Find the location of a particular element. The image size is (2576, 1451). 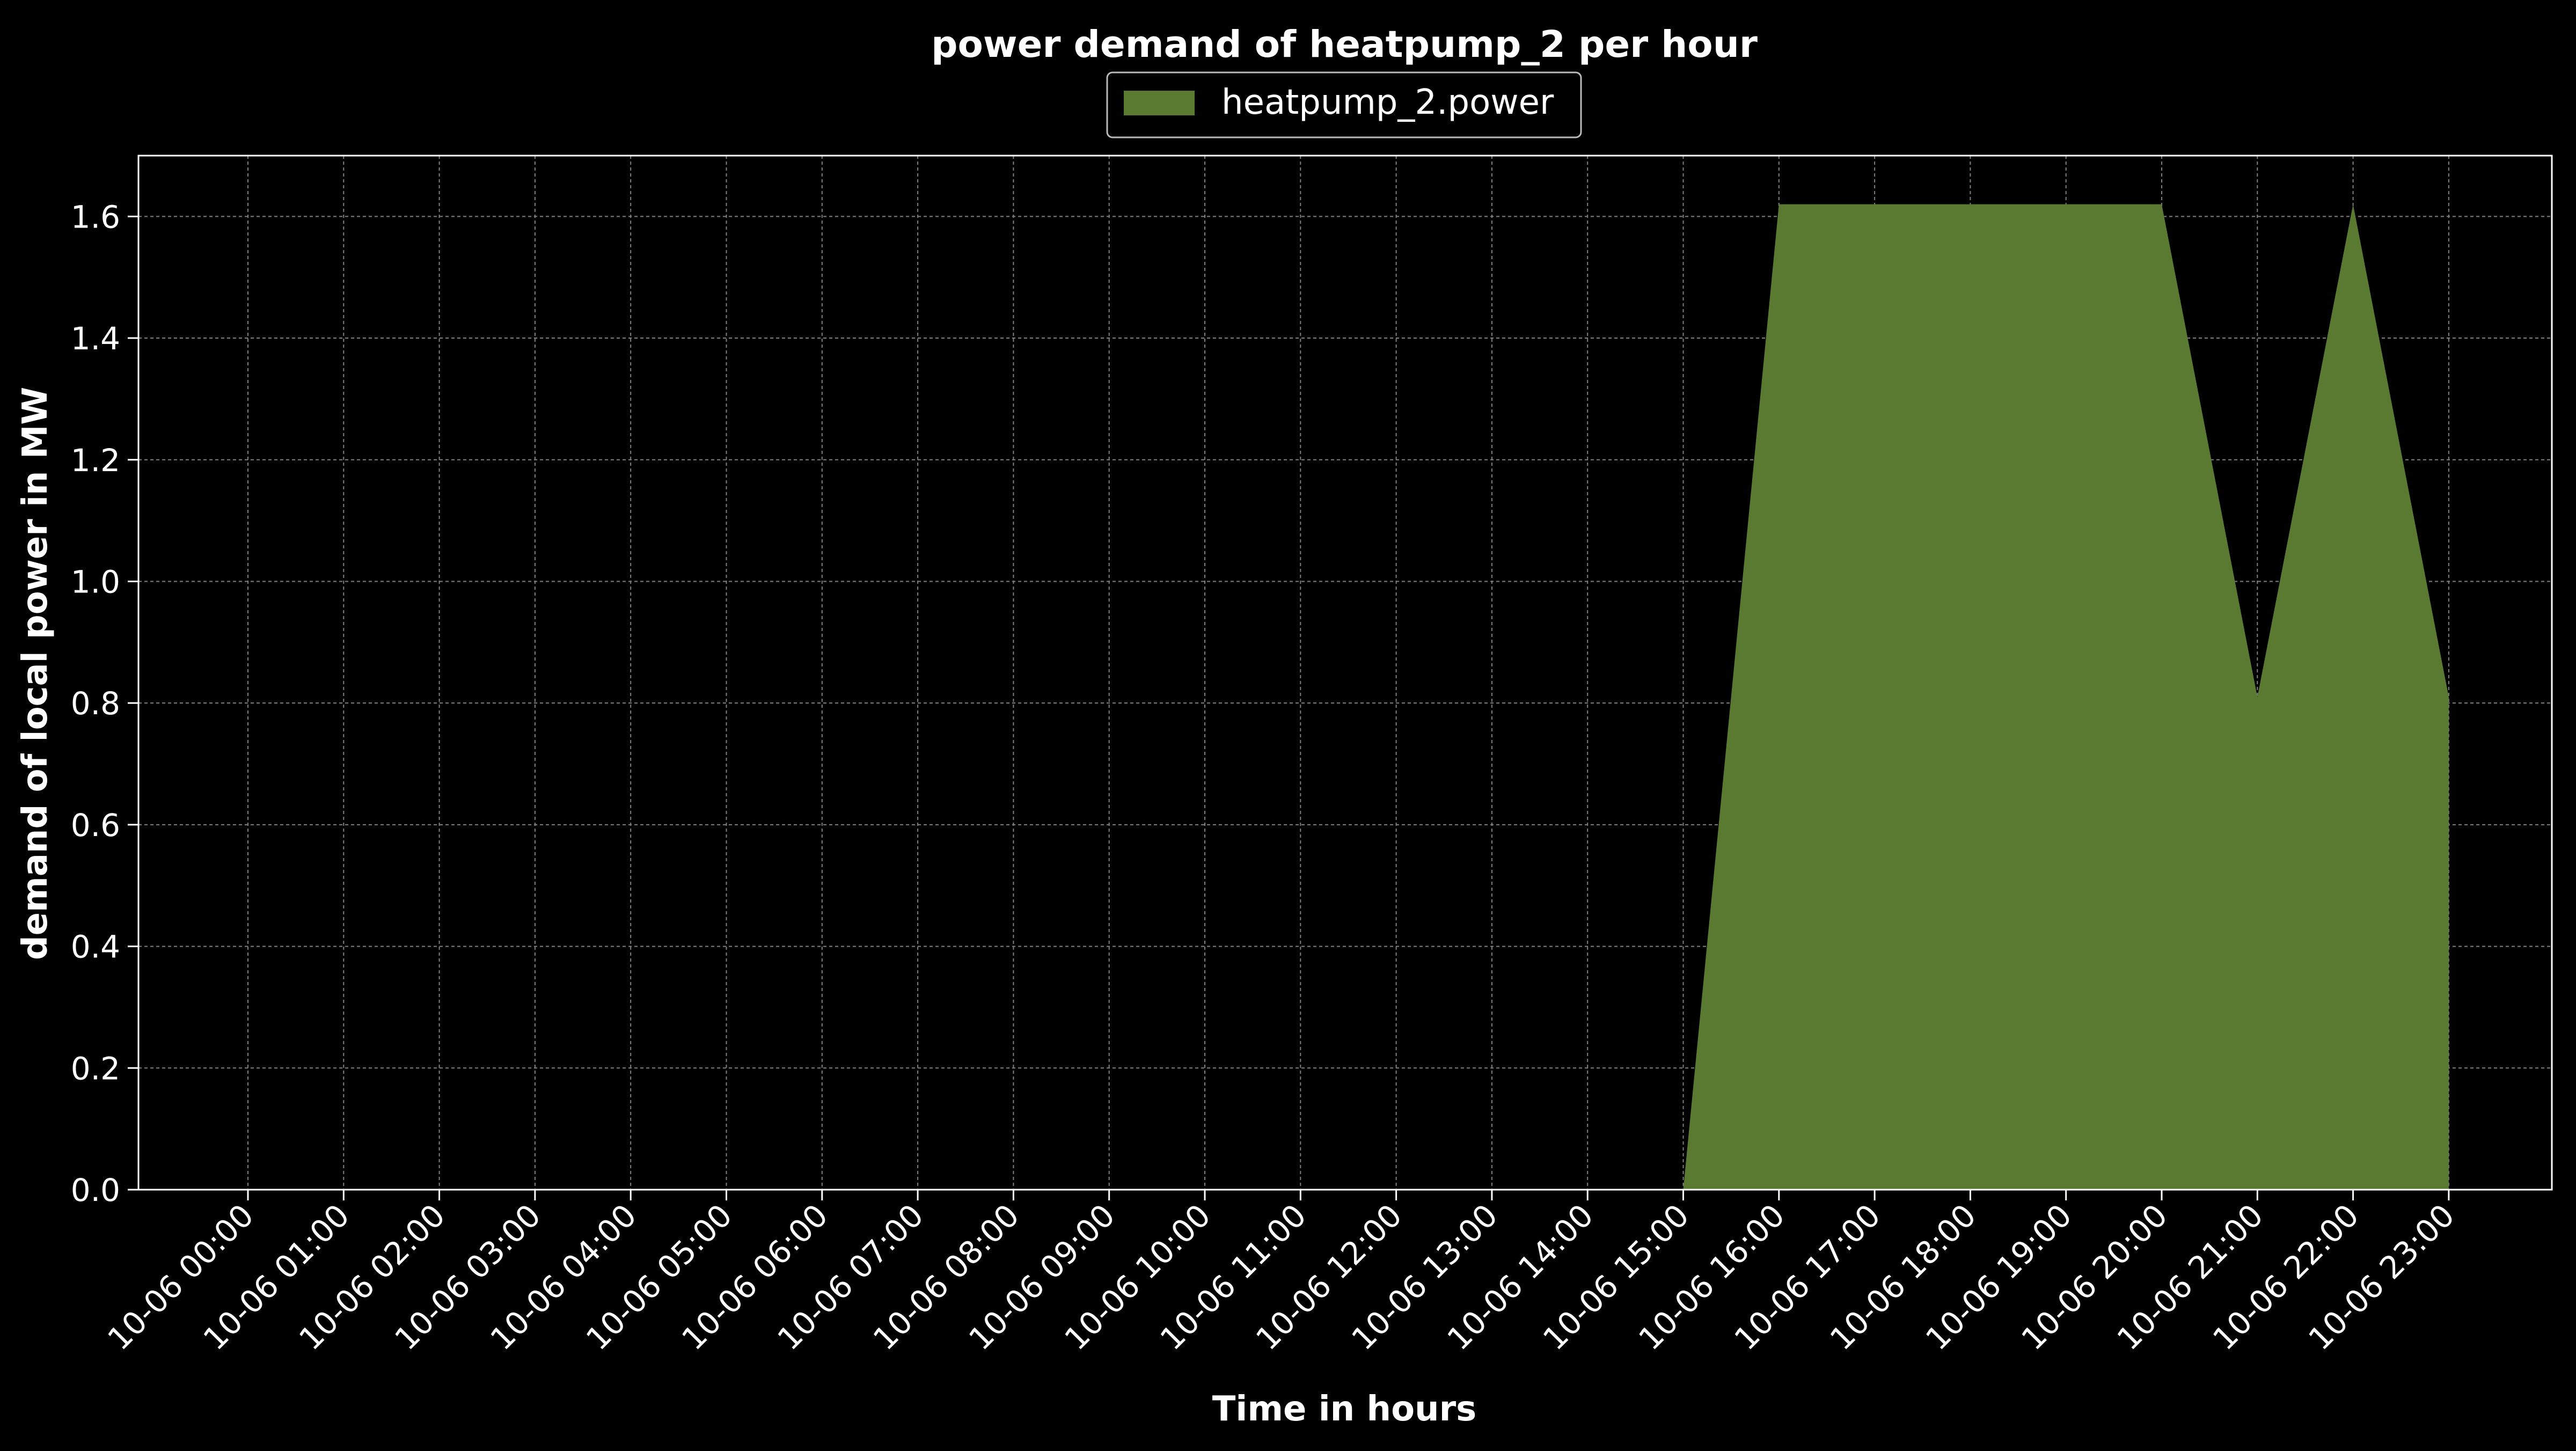

y-tick-label: 0.4 is located at coordinates (95, 947).